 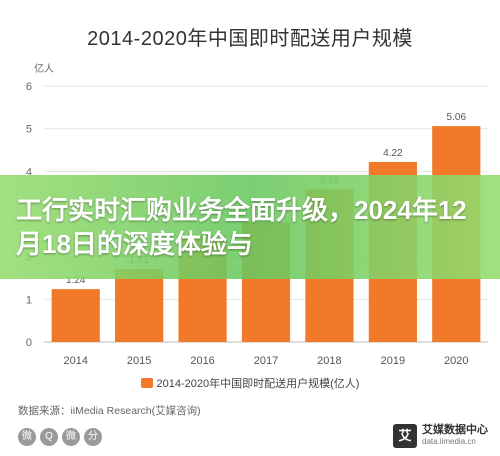 What do you see at coordinates (202, 361) in the screenshot?
I see `x-tick-label: 2016` at bounding box center [202, 361].